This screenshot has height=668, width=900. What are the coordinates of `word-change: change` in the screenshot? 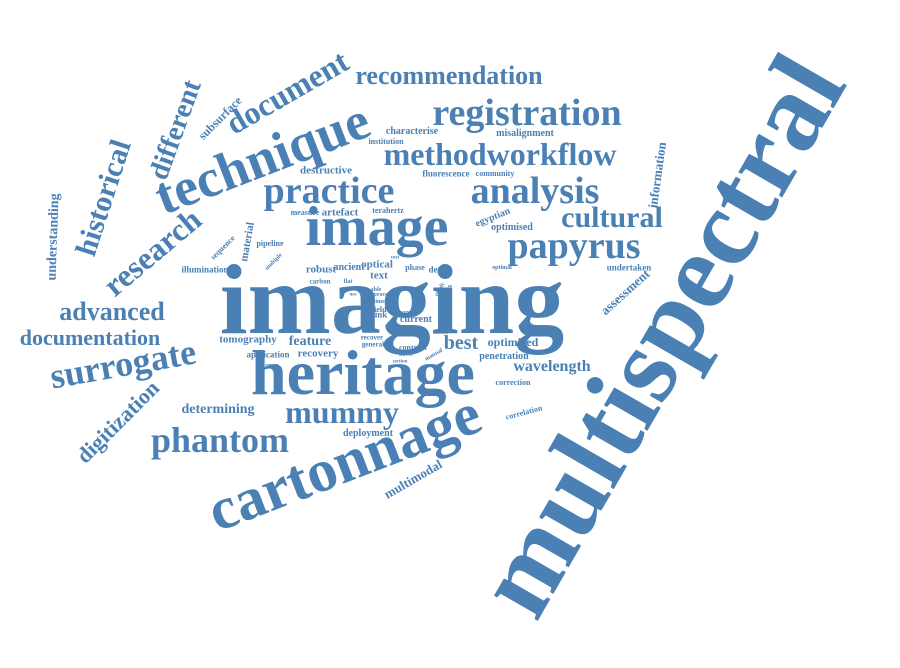 It's located at (268, 365).